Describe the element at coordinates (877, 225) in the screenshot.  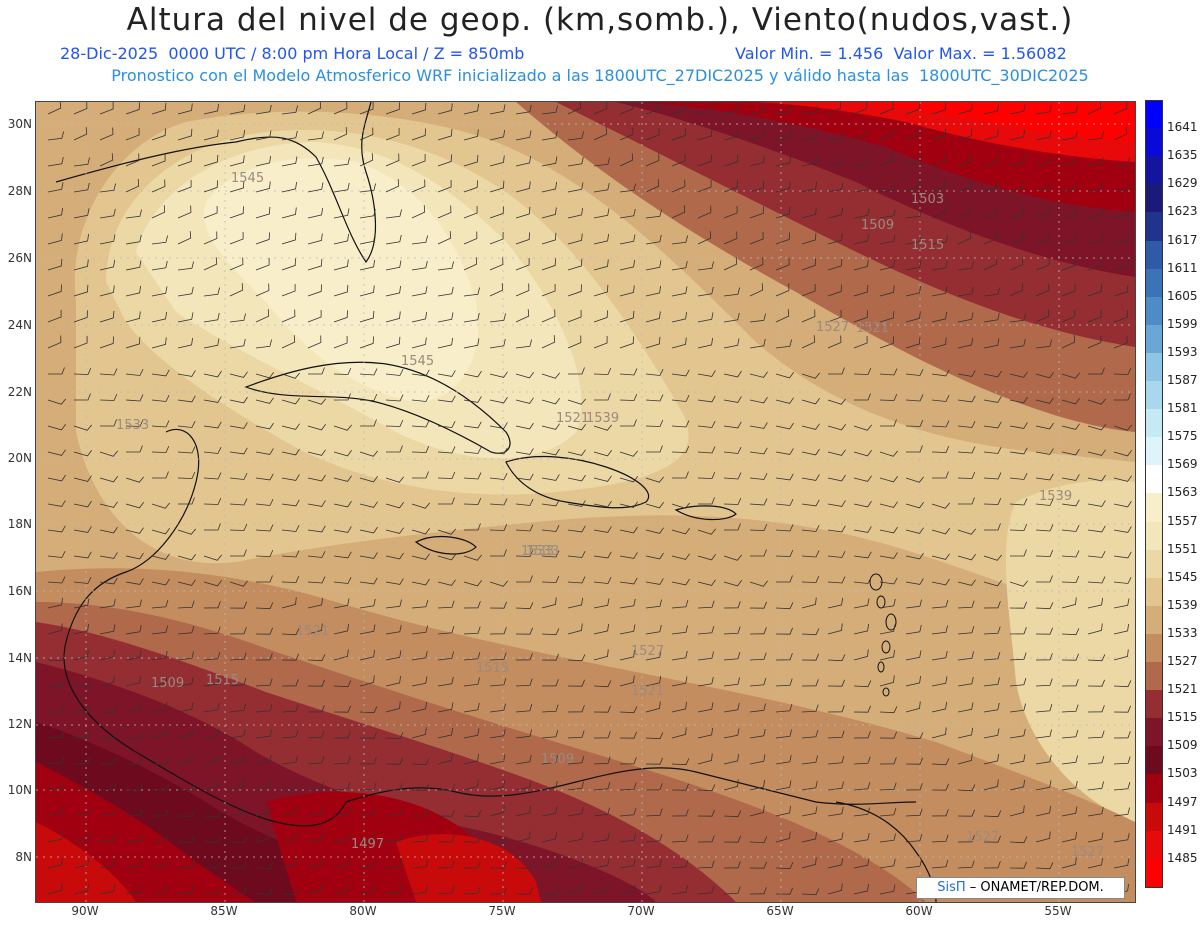
I see `contour-label: 1509` at that location.